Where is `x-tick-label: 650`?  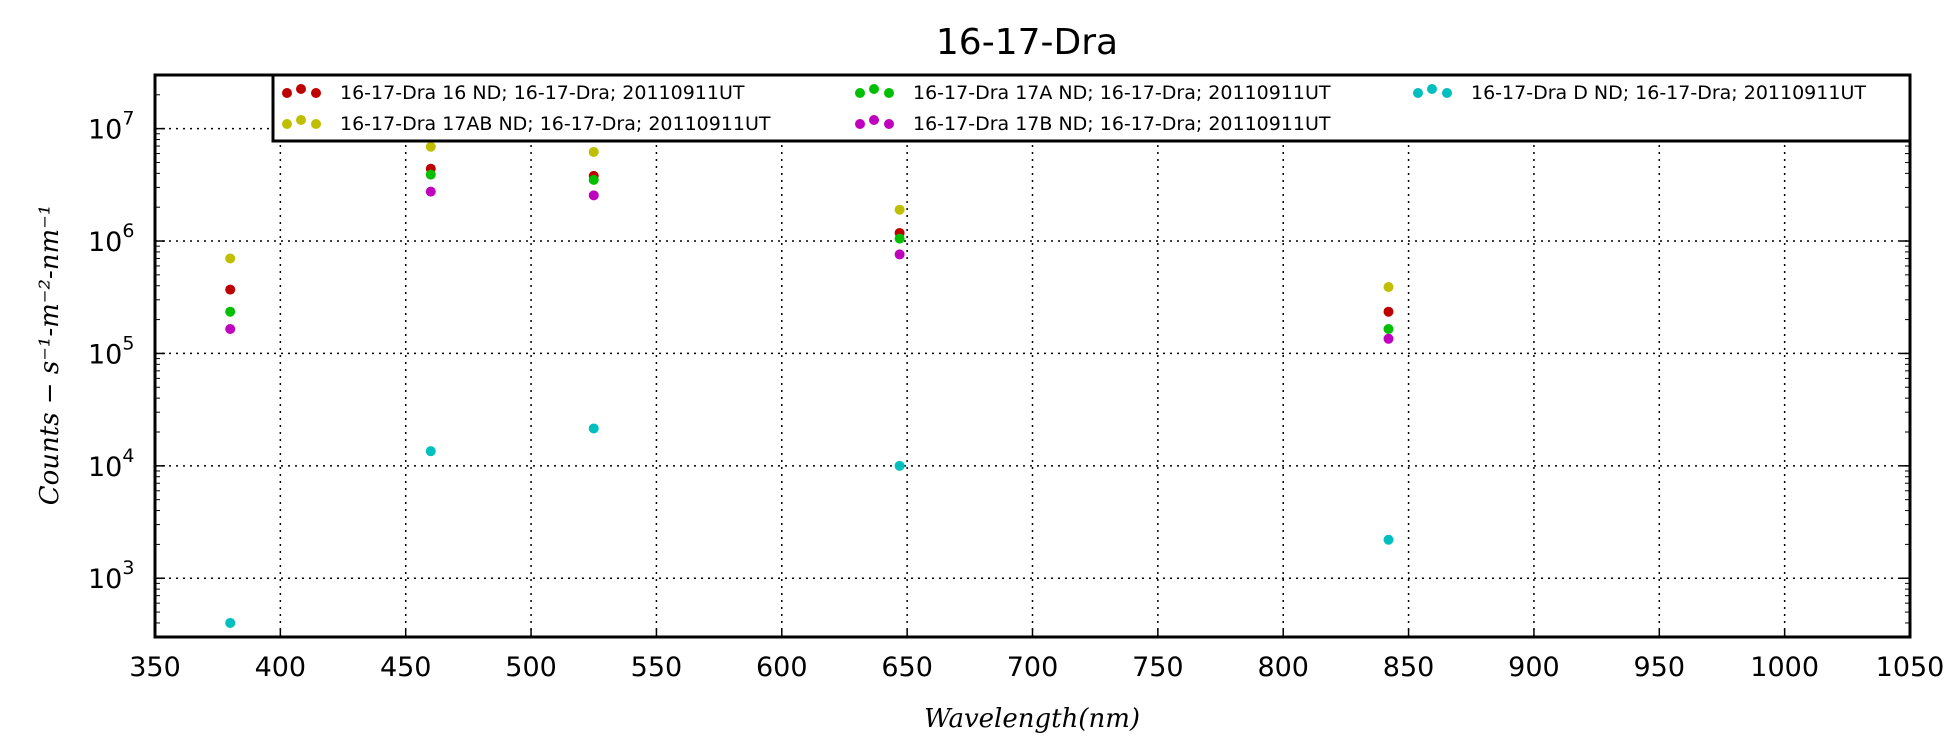
x-tick-label: 650 is located at coordinates (907, 667).